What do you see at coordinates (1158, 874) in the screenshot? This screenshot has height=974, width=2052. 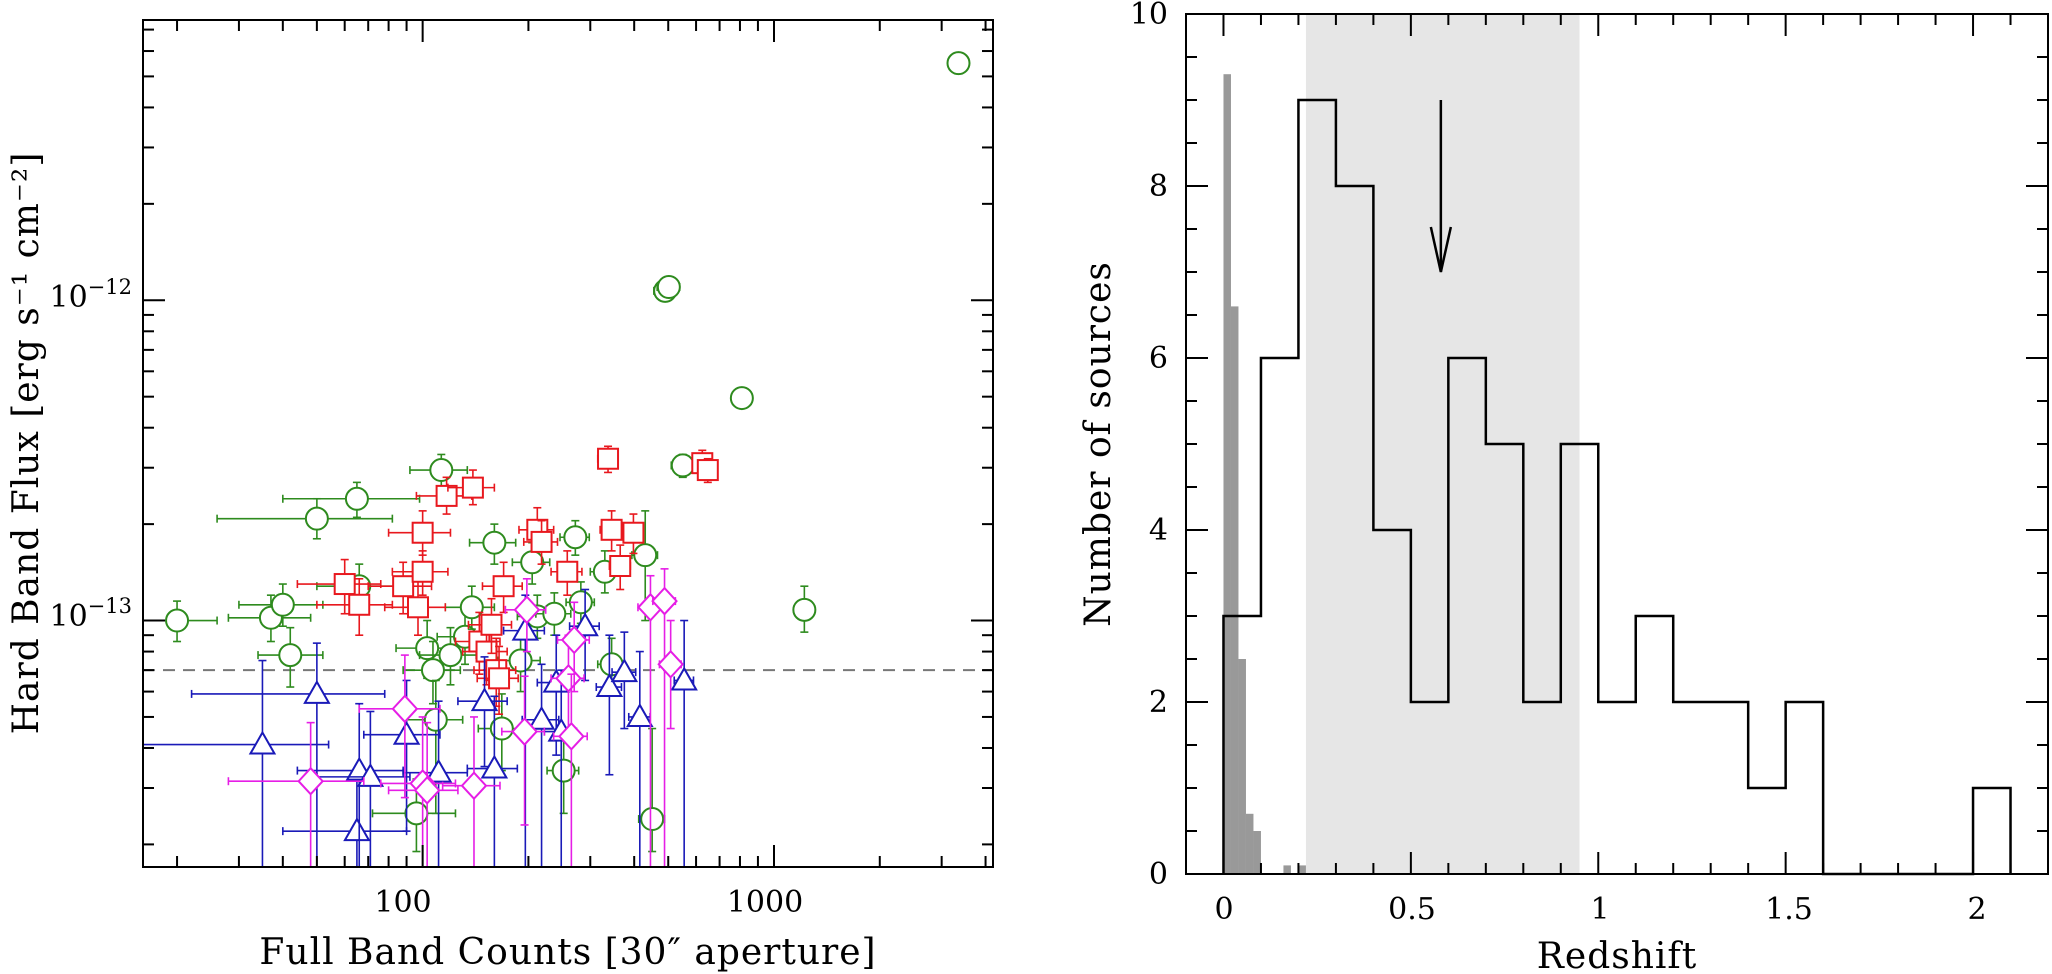 I see `right-y-tick-label-0: 0` at bounding box center [1158, 874].